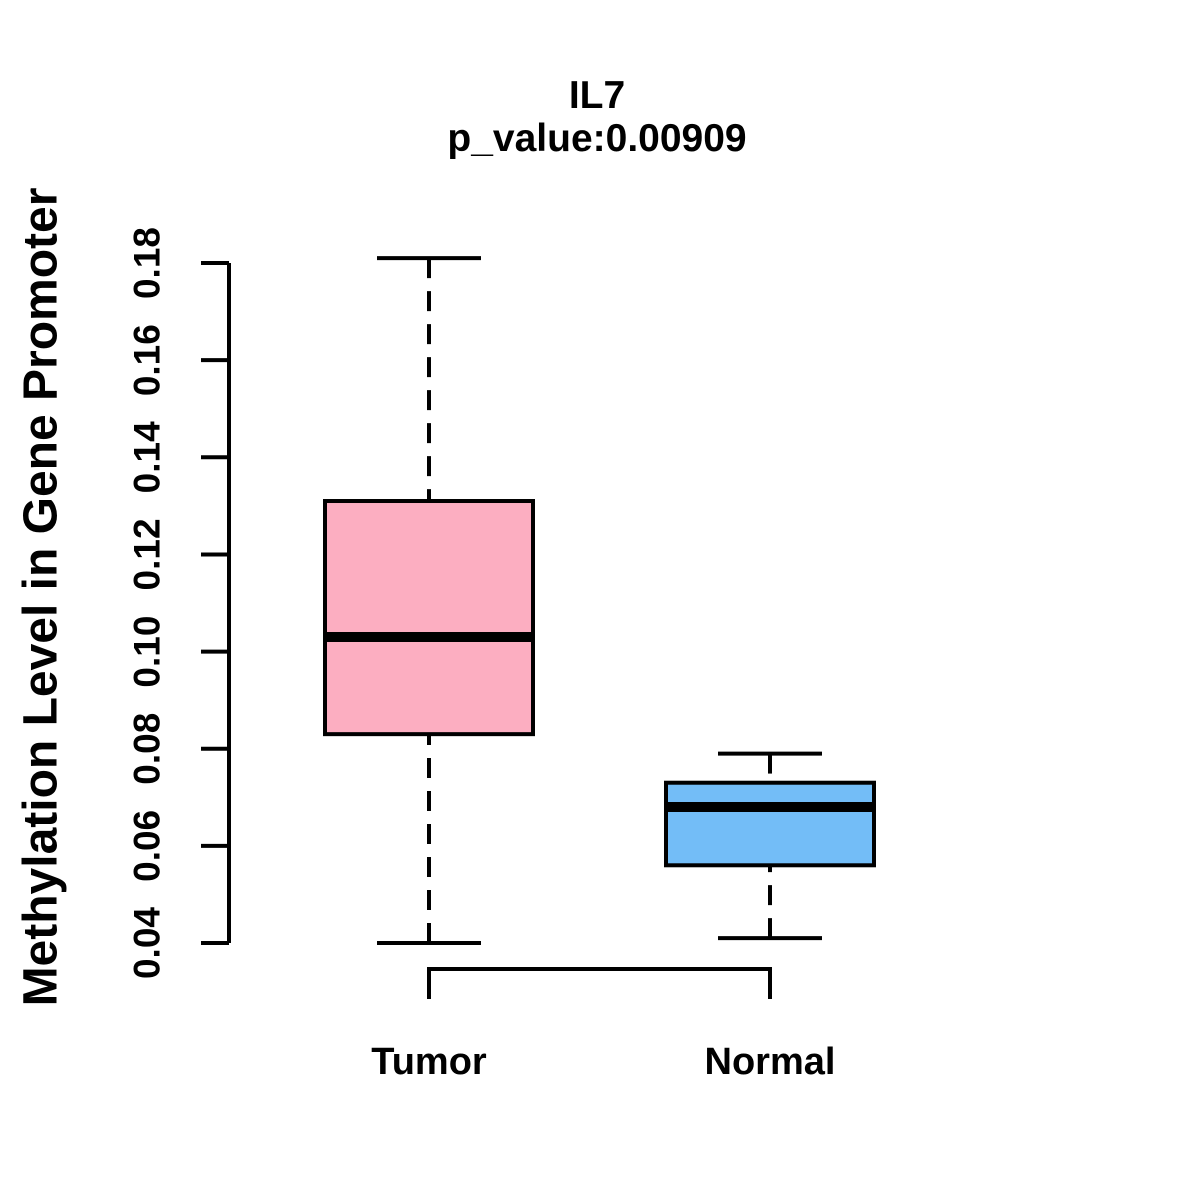 This screenshot has width=1200, height=1200. What do you see at coordinates (41, 597) in the screenshot?
I see `y-axis-title: Methylation Level in Gene Promoter` at bounding box center [41, 597].